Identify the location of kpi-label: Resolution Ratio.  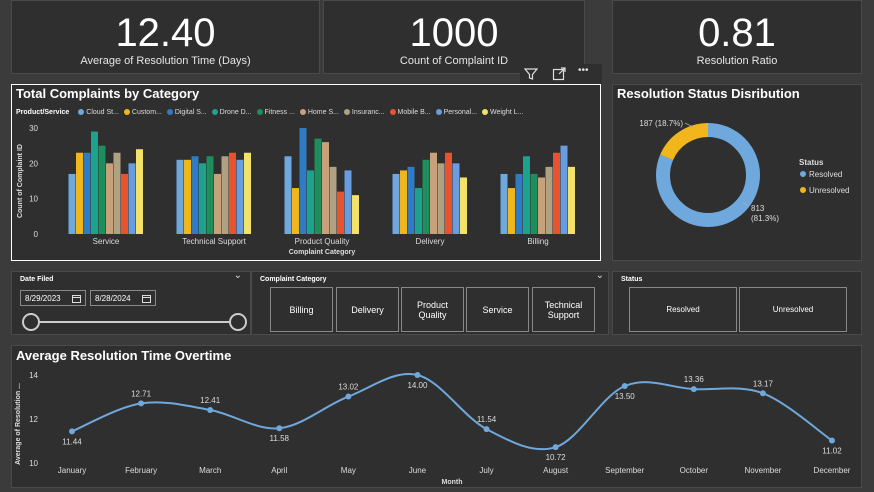
(737, 61).